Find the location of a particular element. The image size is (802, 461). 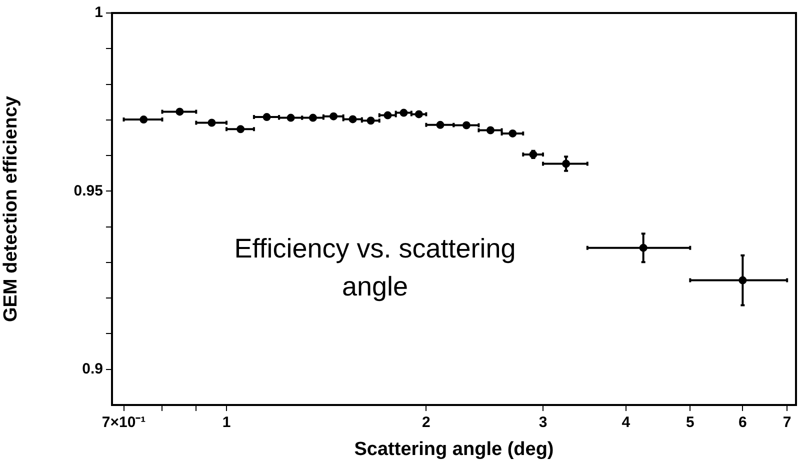

y-tick-label: 1 is located at coordinates (98, 13).